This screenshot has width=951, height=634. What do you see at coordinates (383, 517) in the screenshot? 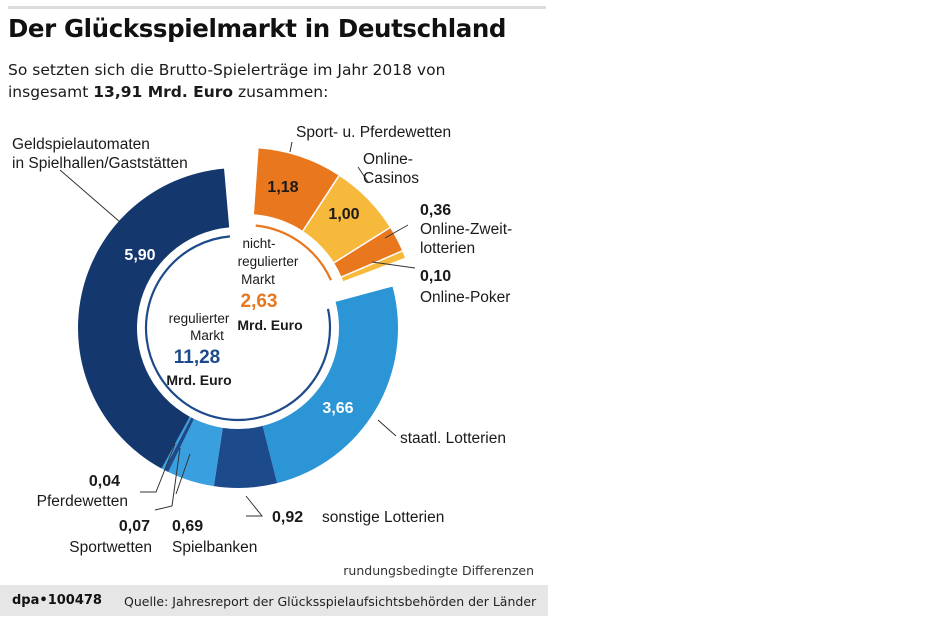
I see `category-label-sonstige-lotterien: sonstige Lotterien` at bounding box center [383, 517].